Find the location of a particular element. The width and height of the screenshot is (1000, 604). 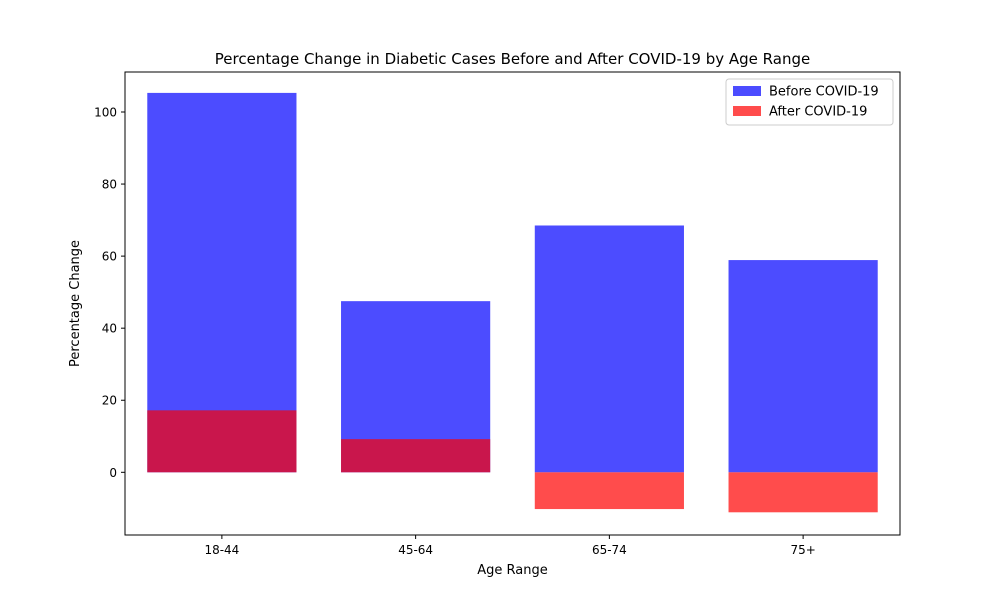

legend-label-after: After COVID-19 is located at coordinates (818, 112).